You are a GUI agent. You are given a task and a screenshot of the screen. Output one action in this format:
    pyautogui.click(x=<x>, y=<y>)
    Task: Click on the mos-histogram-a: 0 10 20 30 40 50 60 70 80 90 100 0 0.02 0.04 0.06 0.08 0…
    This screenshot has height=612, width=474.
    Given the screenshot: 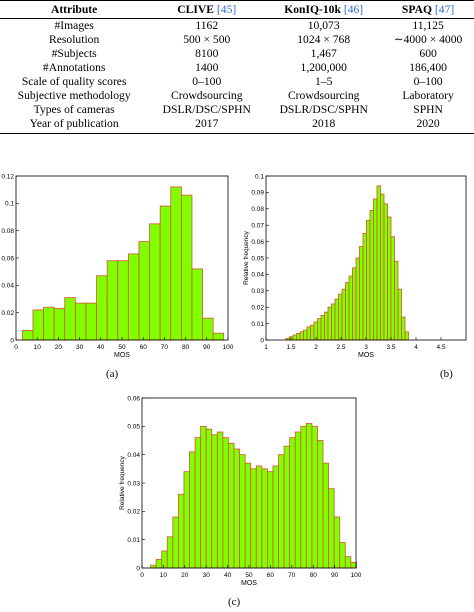 What is the action you would take?
    pyautogui.click(x=117, y=266)
    